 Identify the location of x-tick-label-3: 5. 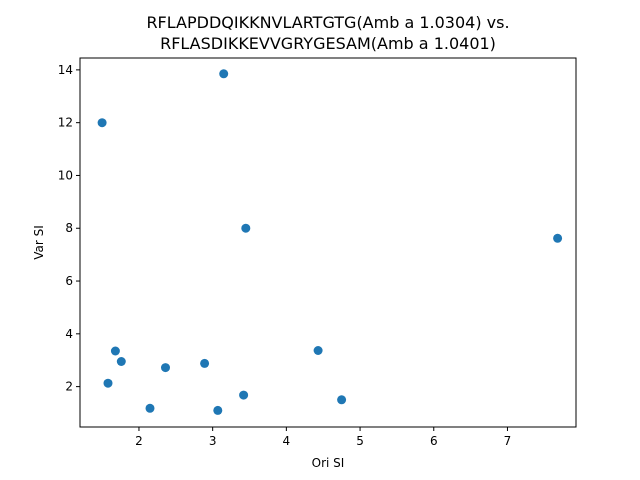
(360, 441).